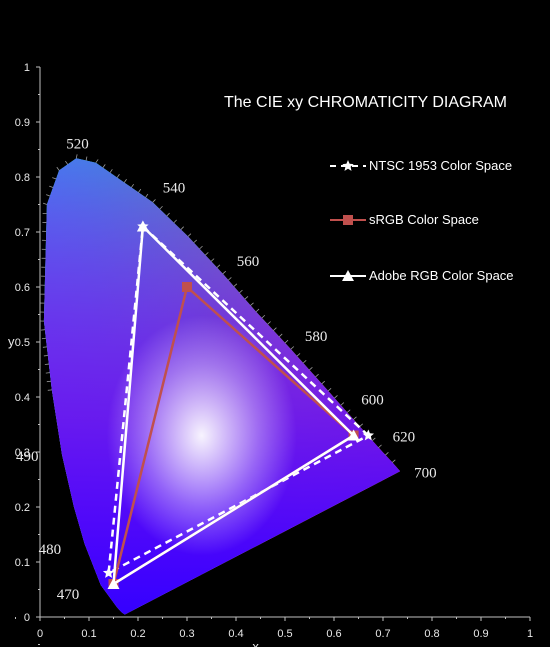  What do you see at coordinates (22, 123) in the screenshot?
I see `y-tick-label: 0.9` at bounding box center [22, 123].